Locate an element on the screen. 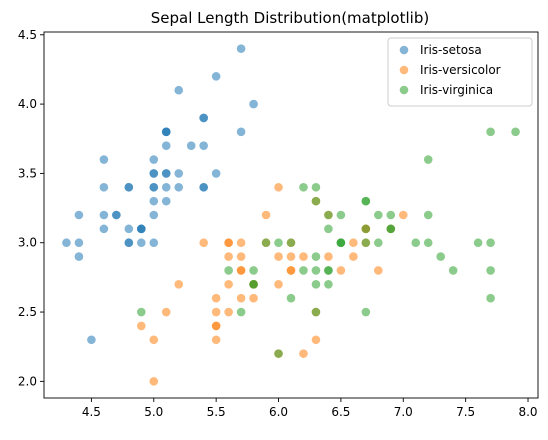 This screenshot has width=548, height=440. legend: Iris-setosa Iris-versicolor Iris-virginica is located at coordinates (460, 72).